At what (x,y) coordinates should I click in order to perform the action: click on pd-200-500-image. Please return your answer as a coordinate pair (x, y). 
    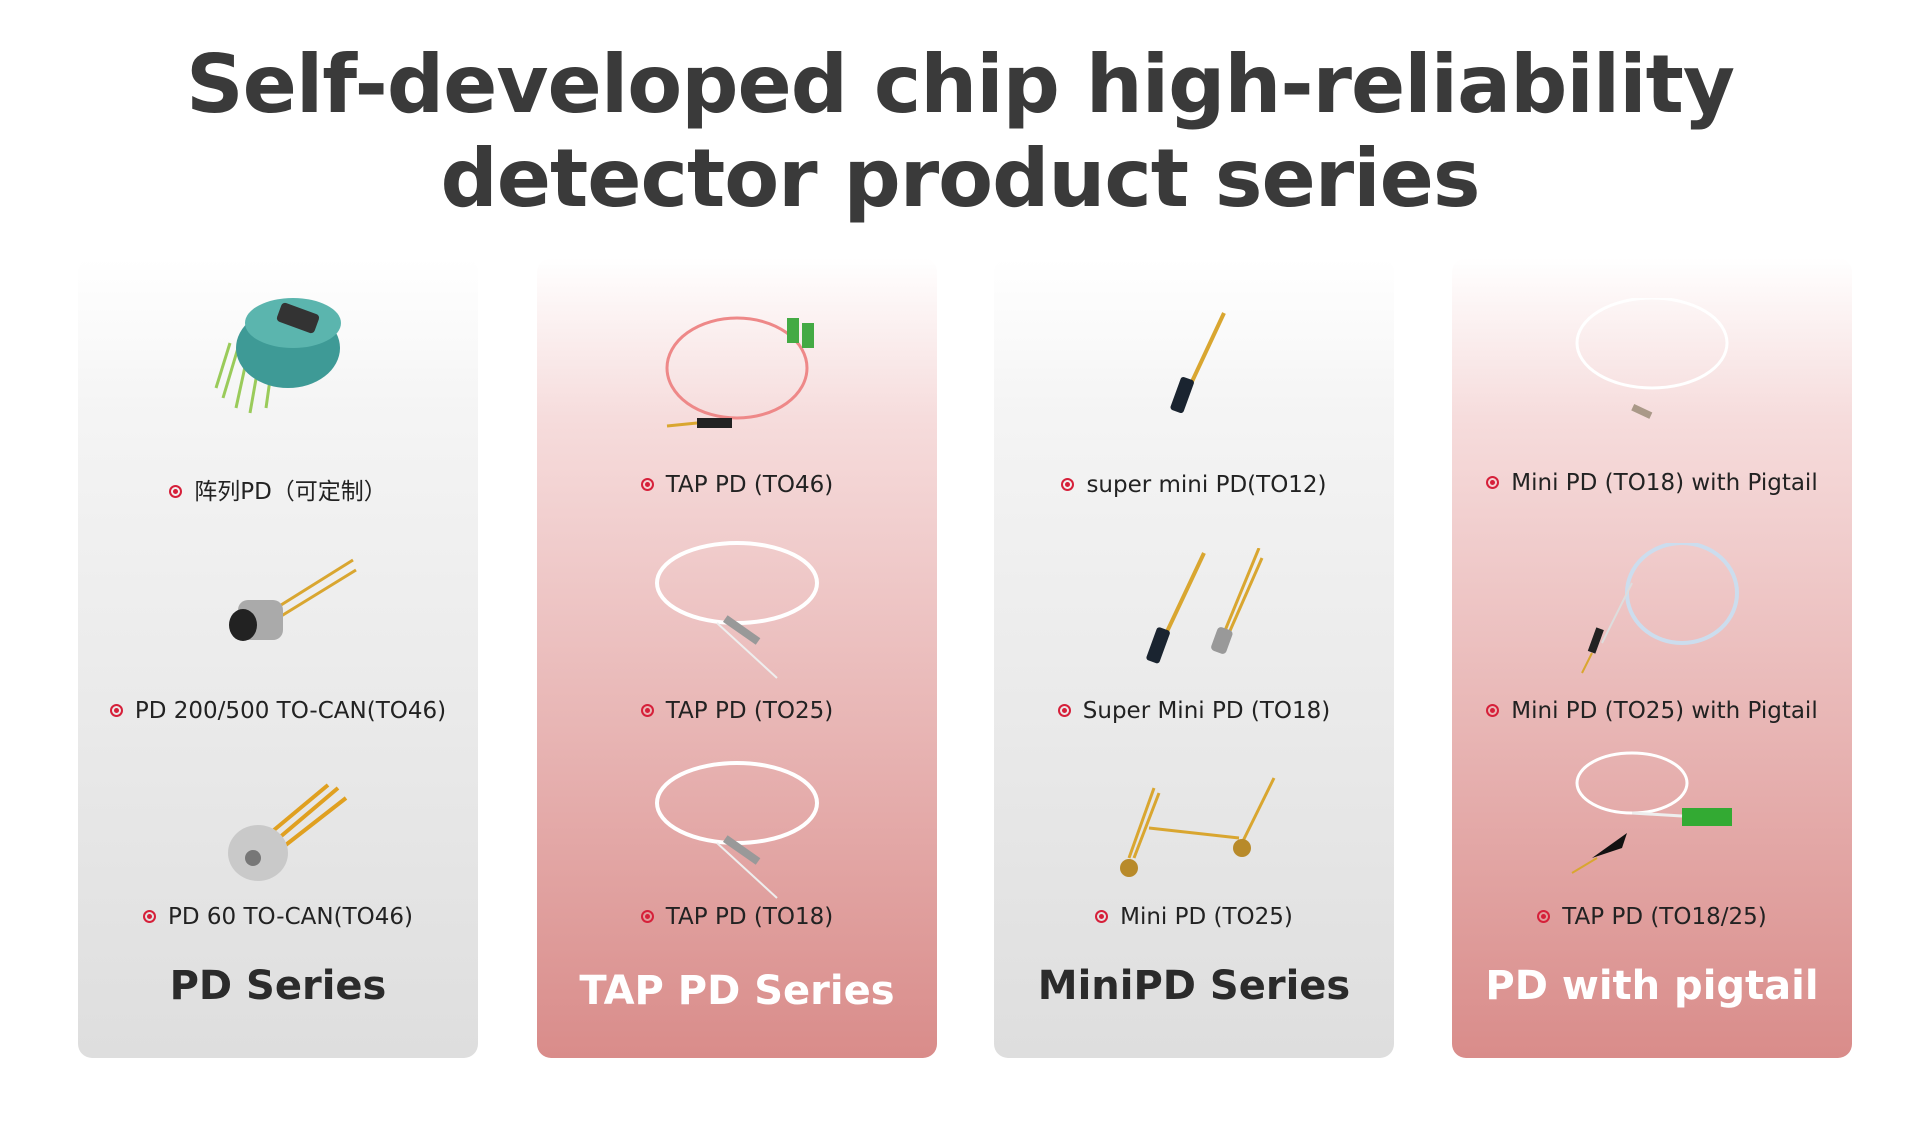
    Looking at the image, I should click on (293, 599).